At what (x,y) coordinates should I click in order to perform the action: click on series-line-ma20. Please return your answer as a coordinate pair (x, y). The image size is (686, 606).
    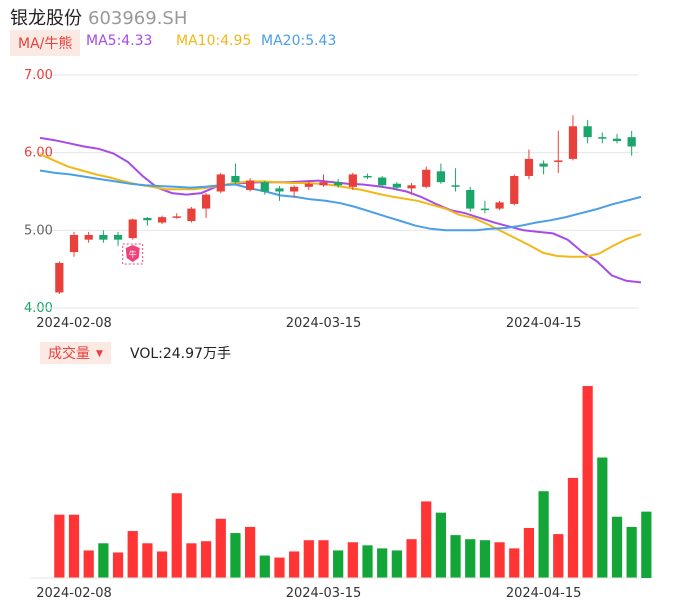
    Looking at the image, I should click on (340, 200).